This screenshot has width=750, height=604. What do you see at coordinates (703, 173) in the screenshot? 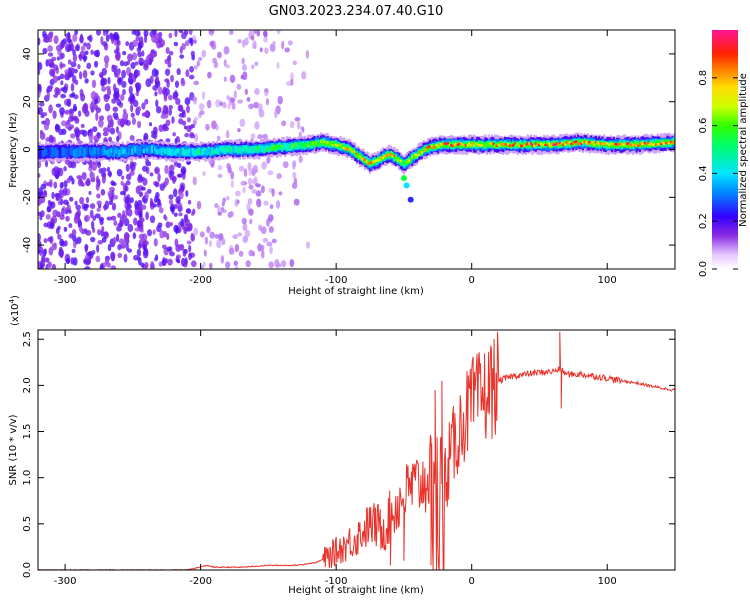
I see `colorbar-tick-label: 0.4` at bounding box center [703, 173].